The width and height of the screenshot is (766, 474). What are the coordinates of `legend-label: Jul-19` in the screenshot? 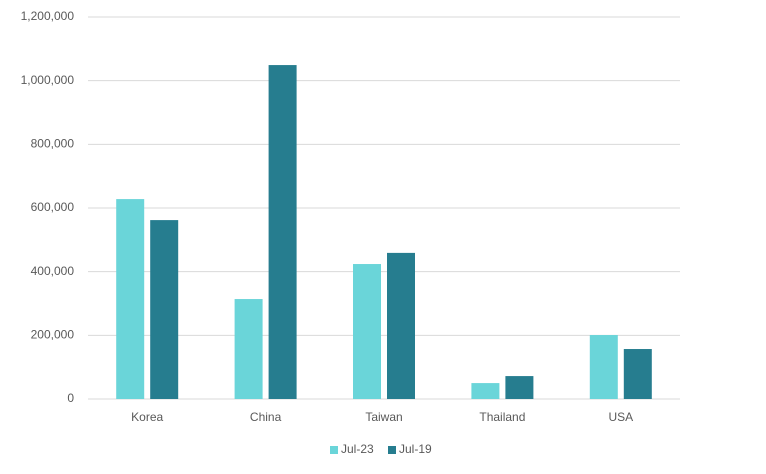 It's located at (415, 449).